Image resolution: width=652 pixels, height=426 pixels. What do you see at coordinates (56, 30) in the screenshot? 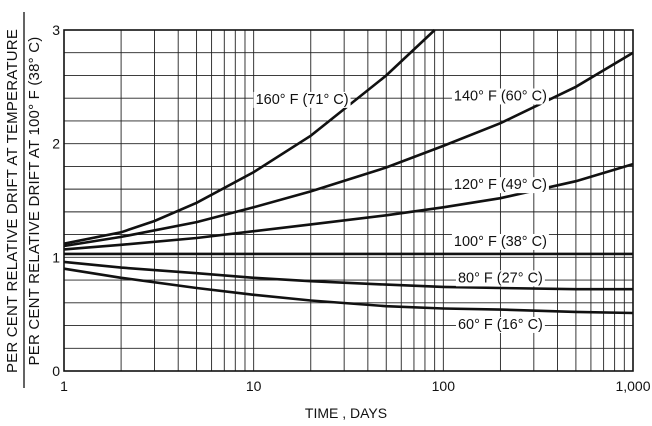
I see `y-tick-label: 3` at bounding box center [56, 30].